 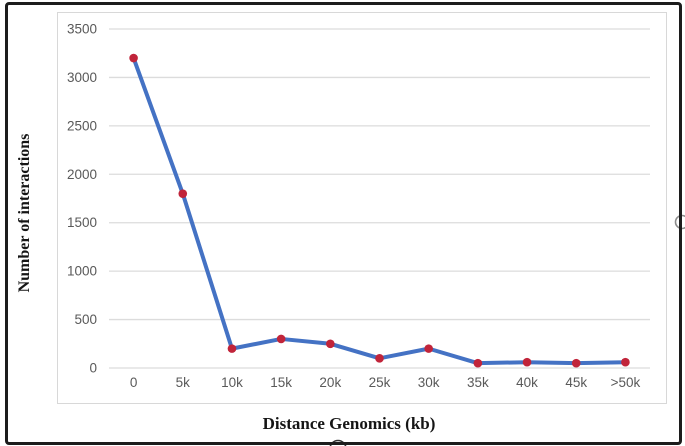 What do you see at coordinates (82, 271) in the screenshot?
I see `y-tick-label: 1000` at bounding box center [82, 271].